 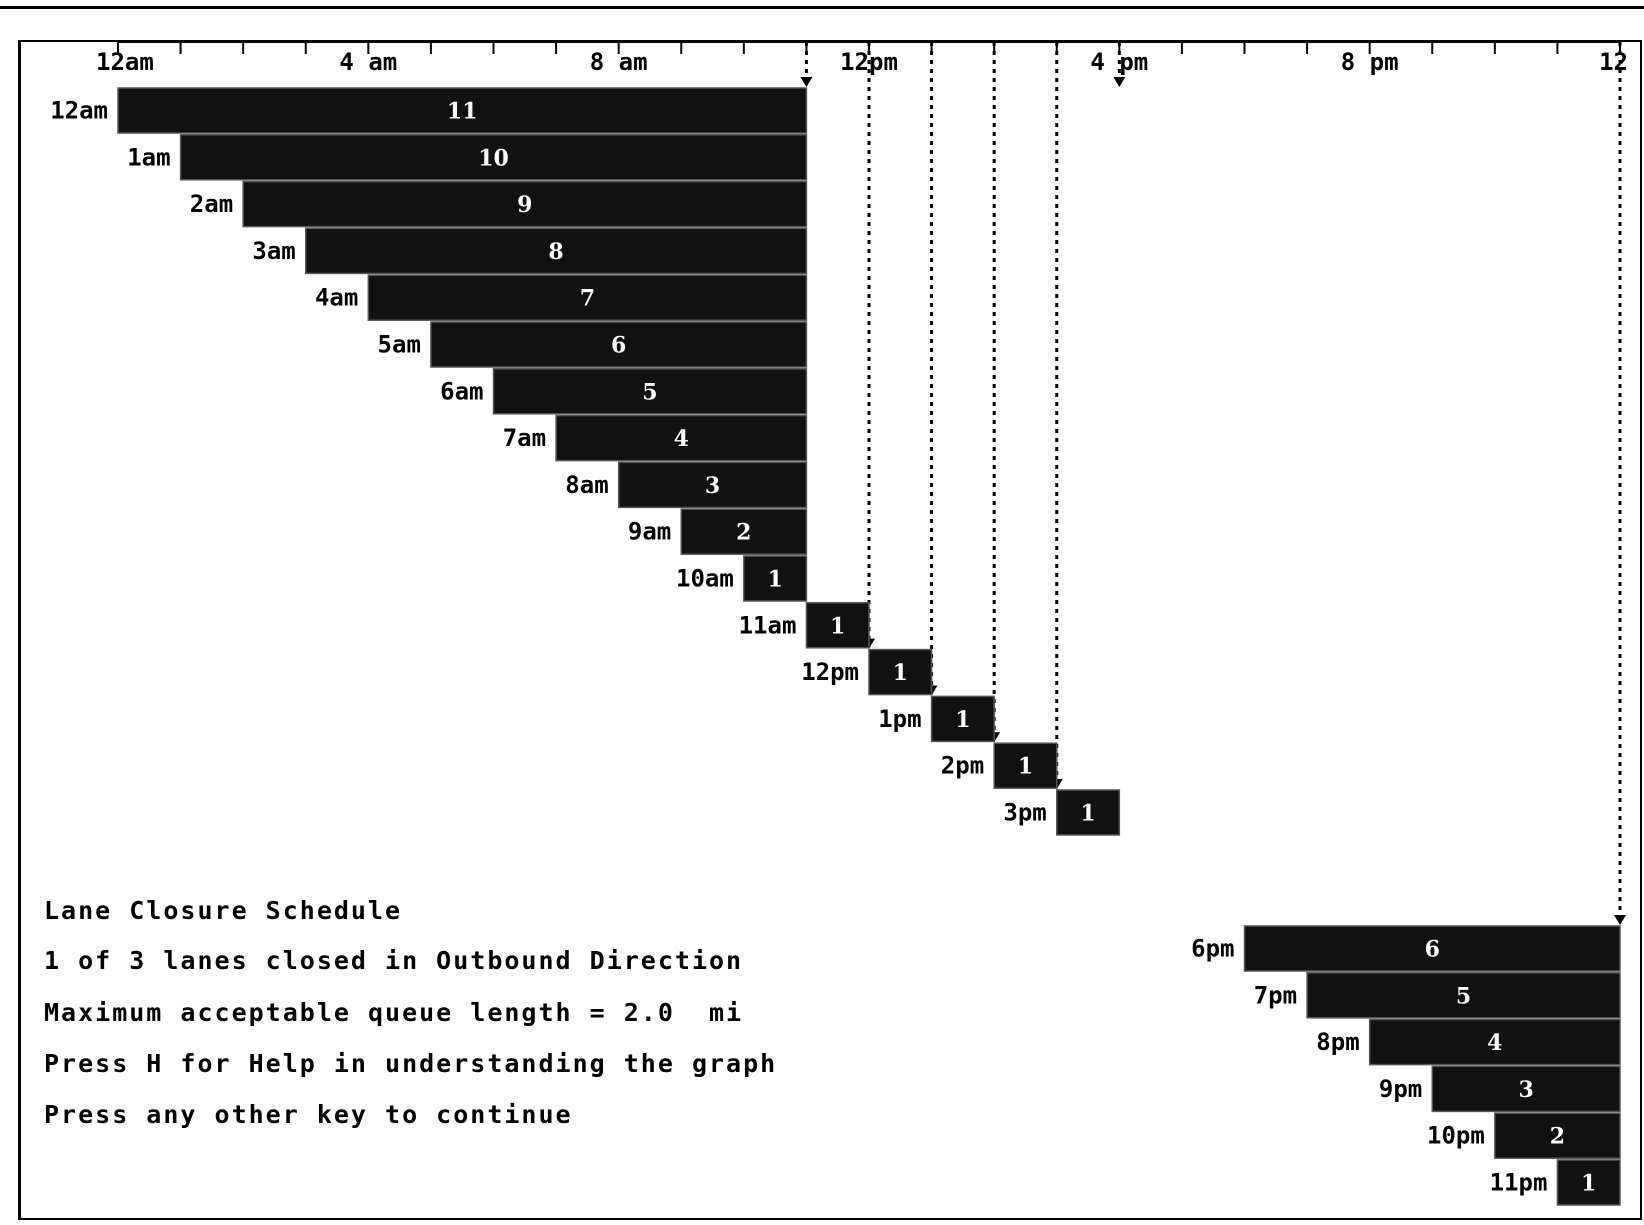 What do you see at coordinates (705, 579) in the screenshot?
I see `bar-start-label: 10am` at bounding box center [705, 579].